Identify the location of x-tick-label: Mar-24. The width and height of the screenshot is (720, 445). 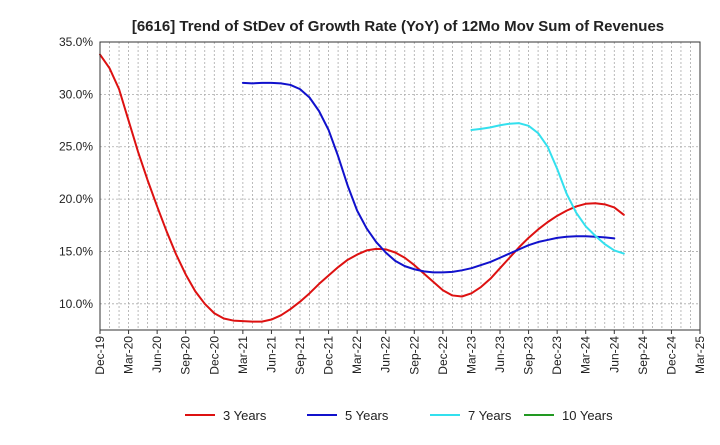
(586, 355).